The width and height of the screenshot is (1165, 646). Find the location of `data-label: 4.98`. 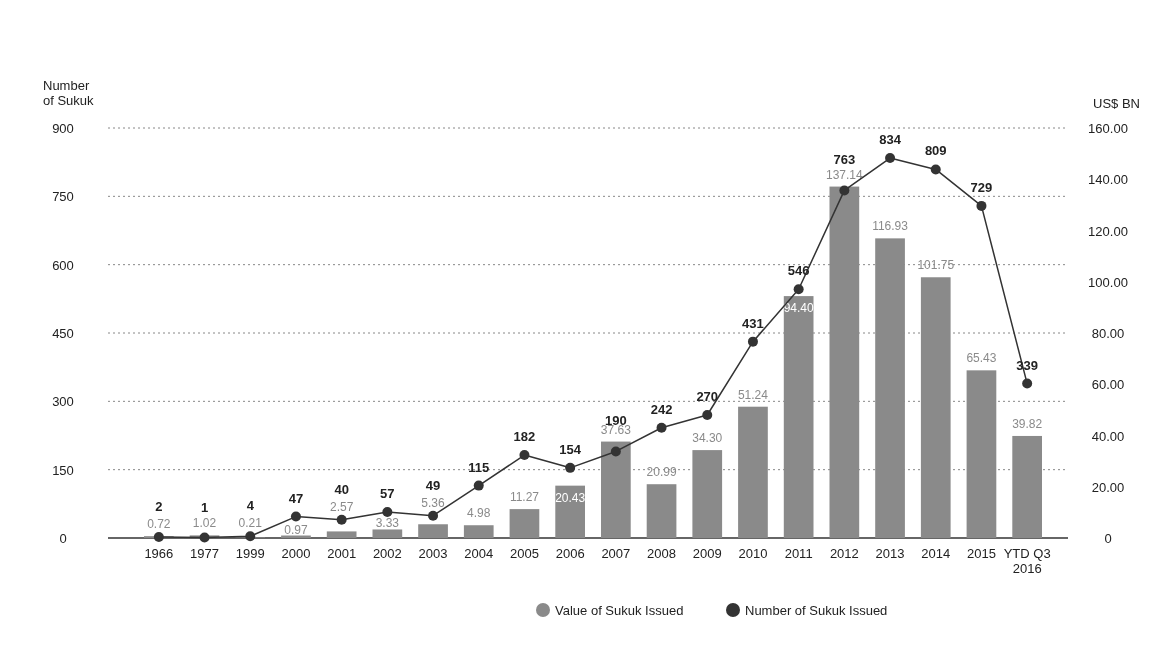

data-label: 4.98 is located at coordinates (479, 513).